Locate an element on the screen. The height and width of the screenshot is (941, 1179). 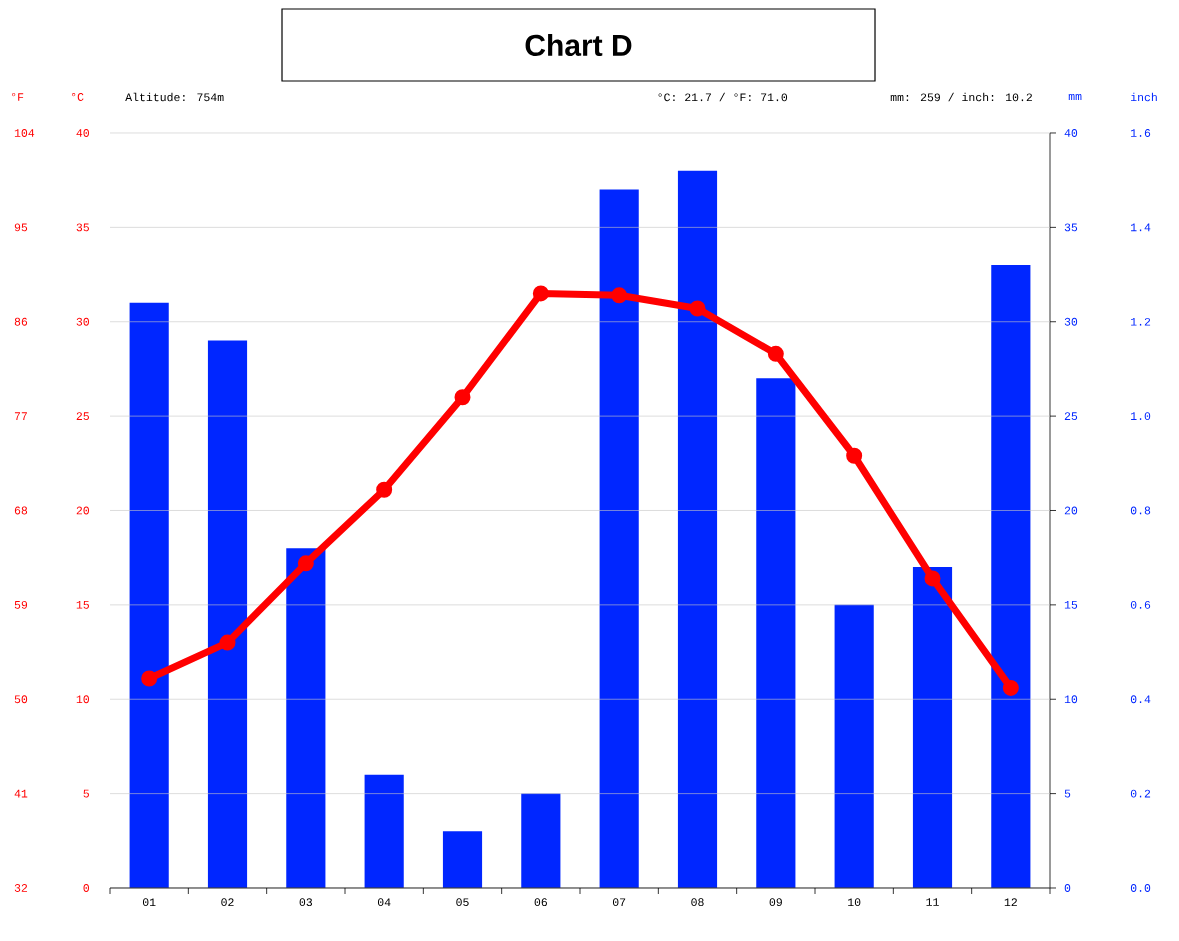
text: 1.0 is located at coordinates (1141, 416).